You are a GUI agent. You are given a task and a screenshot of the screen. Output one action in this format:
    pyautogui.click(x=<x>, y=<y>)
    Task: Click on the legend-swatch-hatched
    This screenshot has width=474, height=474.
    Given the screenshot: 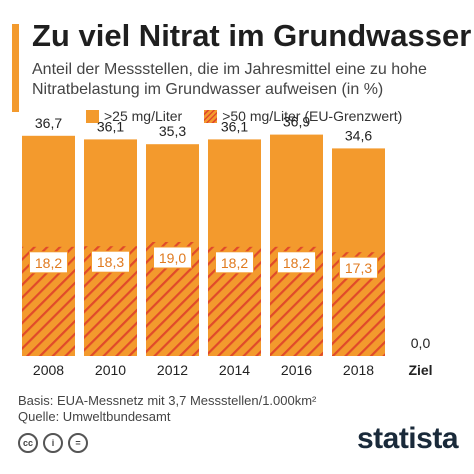 What is the action you would take?
    pyautogui.click(x=211, y=116)
    